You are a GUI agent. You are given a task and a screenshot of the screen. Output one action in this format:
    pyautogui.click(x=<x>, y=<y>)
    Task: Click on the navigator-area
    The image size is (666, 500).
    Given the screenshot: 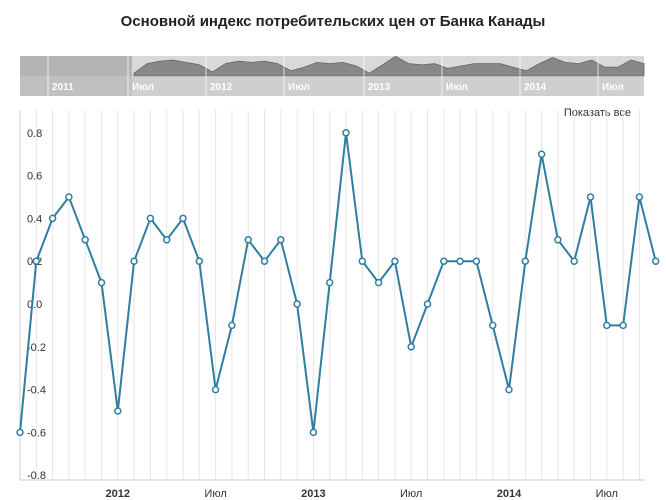 What is the action you would take?
    pyautogui.click(x=389, y=66)
    